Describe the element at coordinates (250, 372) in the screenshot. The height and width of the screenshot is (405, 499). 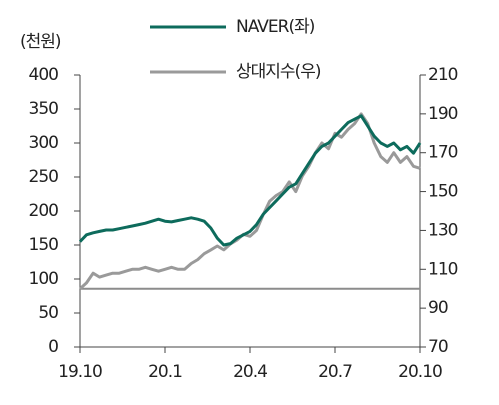
I see `x-tick-label: 20.4` at that location.